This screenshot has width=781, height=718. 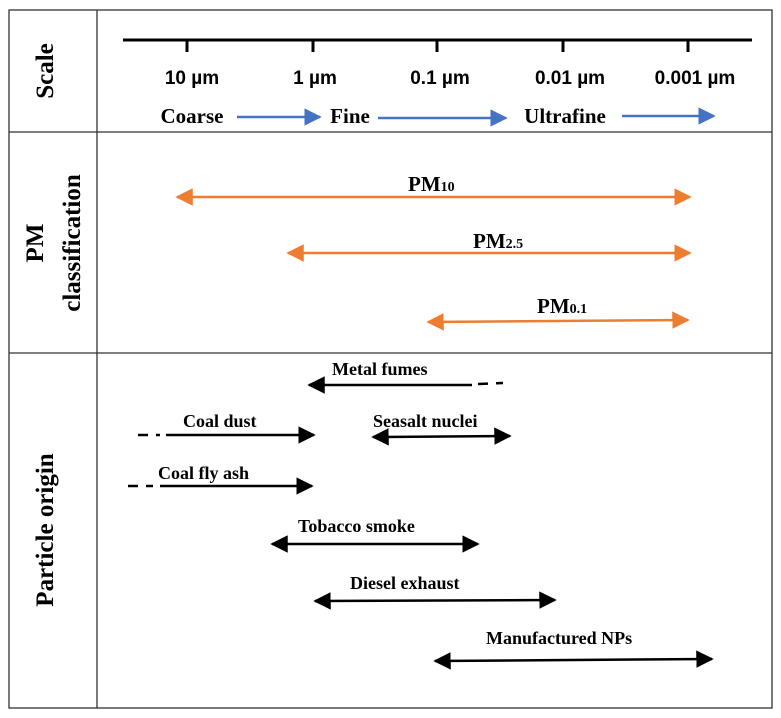 What do you see at coordinates (356, 526) in the screenshot?
I see `origin-tobacco-label: Tobacco smoke` at bounding box center [356, 526].